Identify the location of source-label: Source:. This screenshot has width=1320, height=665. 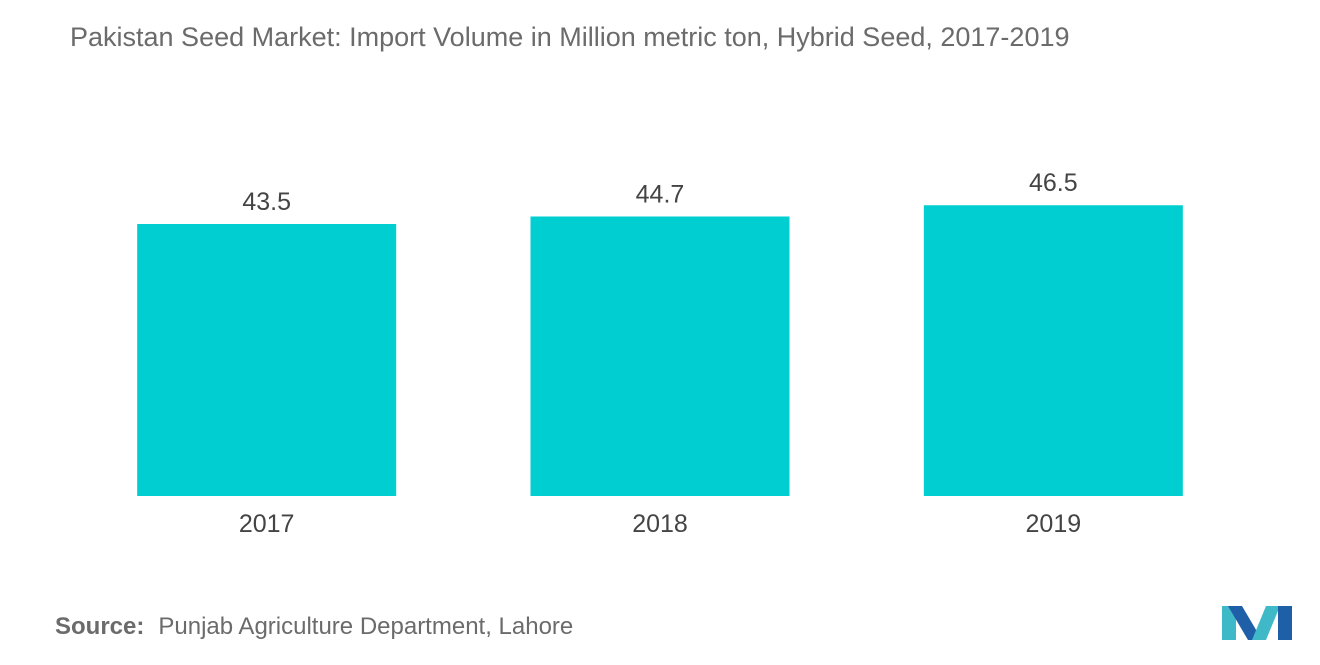
(100, 626).